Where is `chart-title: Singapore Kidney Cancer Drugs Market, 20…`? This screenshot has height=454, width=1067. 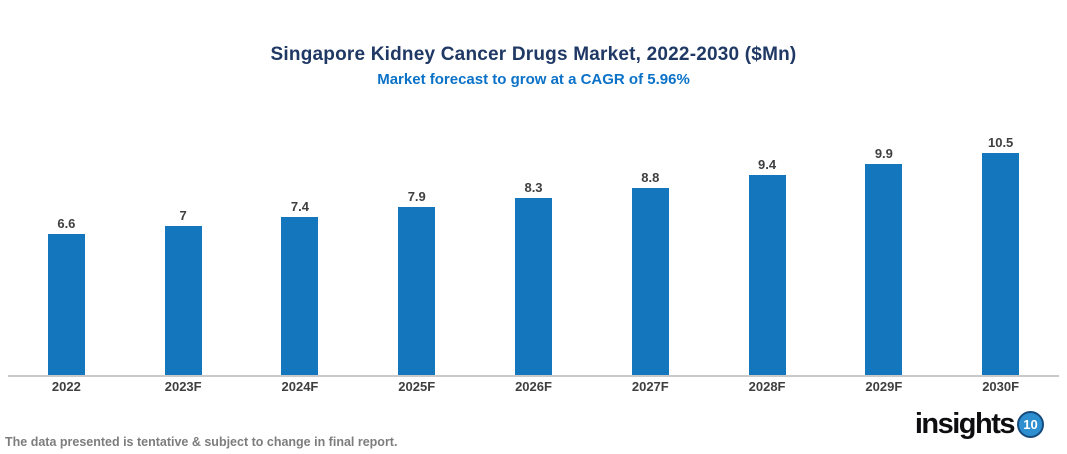
chart-title: Singapore Kidney Cancer Drugs Market, 20… is located at coordinates (533, 54).